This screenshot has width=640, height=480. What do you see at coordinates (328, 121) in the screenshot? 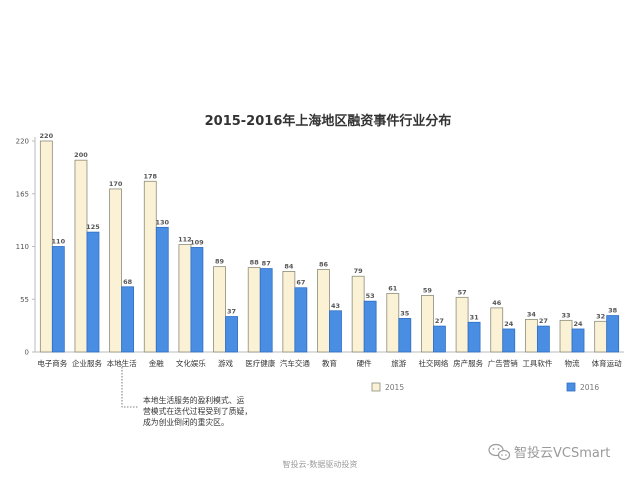
I see `chart-title: 2015-2016年上海地区融资事件行业分布` at bounding box center [328, 121].